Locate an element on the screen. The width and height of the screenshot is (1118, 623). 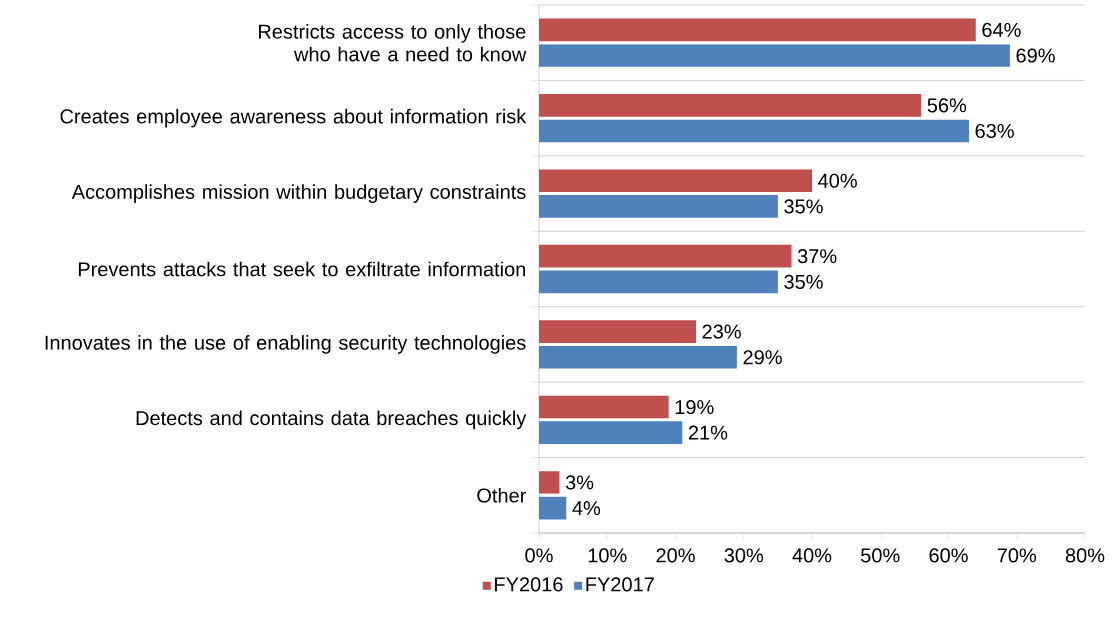
data-label: 69% is located at coordinates (1035, 55).